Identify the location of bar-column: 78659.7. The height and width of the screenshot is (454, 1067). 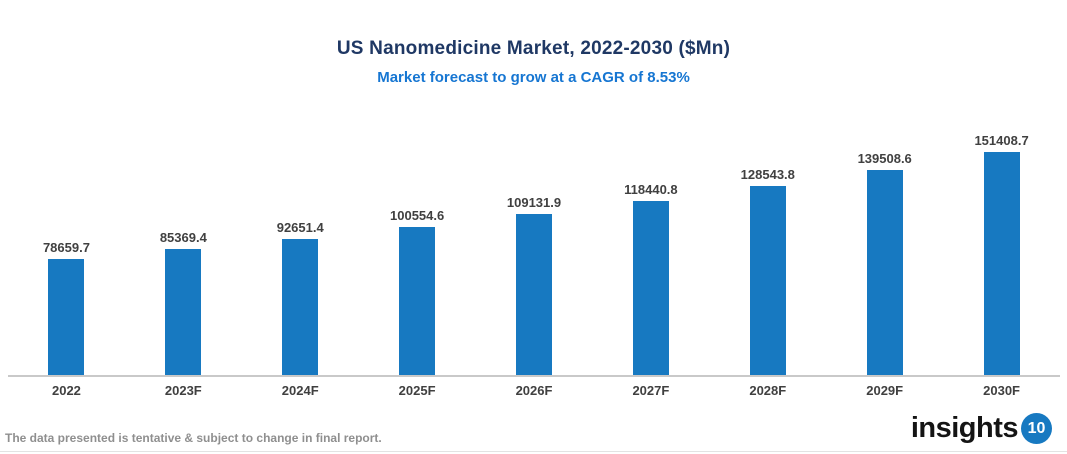
(66, 307).